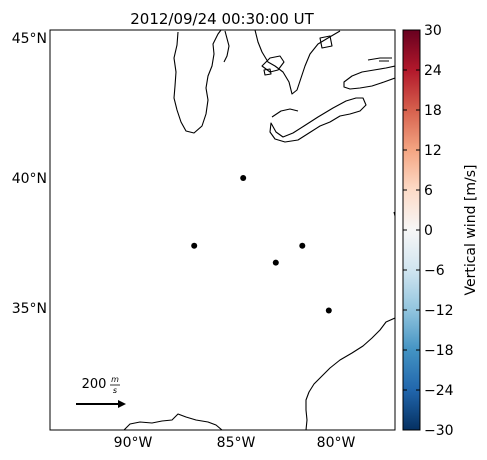  What do you see at coordinates (433, 111) in the screenshot?
I see `colorbar-tick-label: 18` at bounding box center [433, 111].